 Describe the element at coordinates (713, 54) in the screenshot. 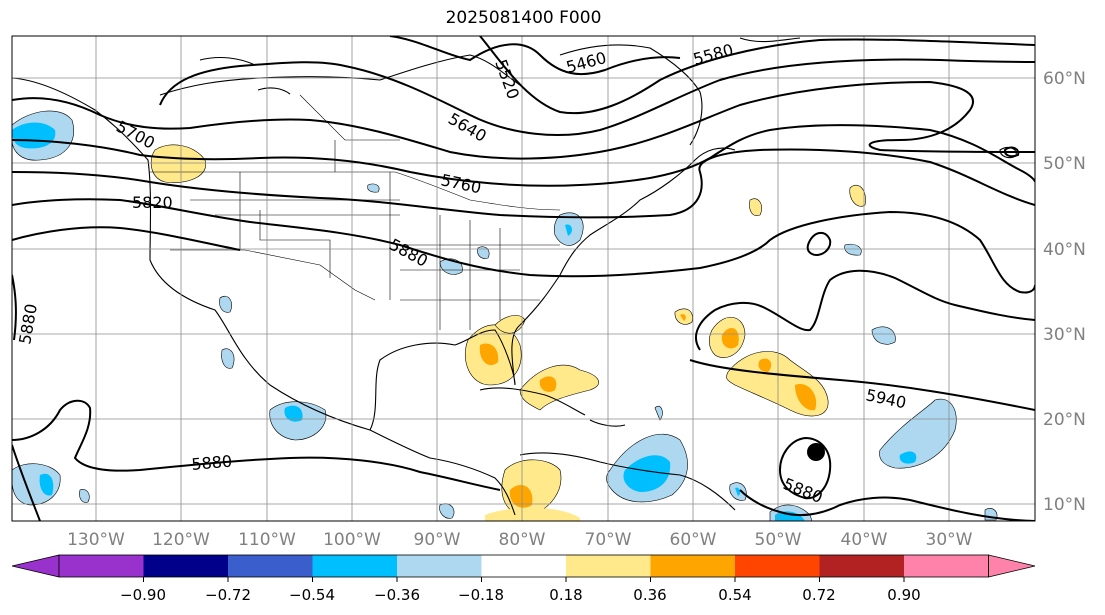

I see `contour-label: 5580` at that location.